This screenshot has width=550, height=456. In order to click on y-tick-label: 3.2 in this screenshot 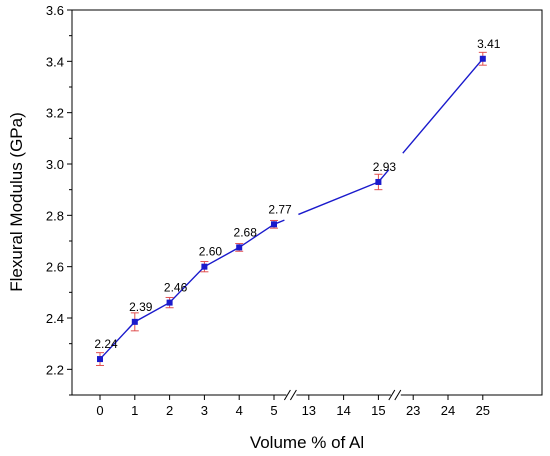, I will do `click(55, 113)`.